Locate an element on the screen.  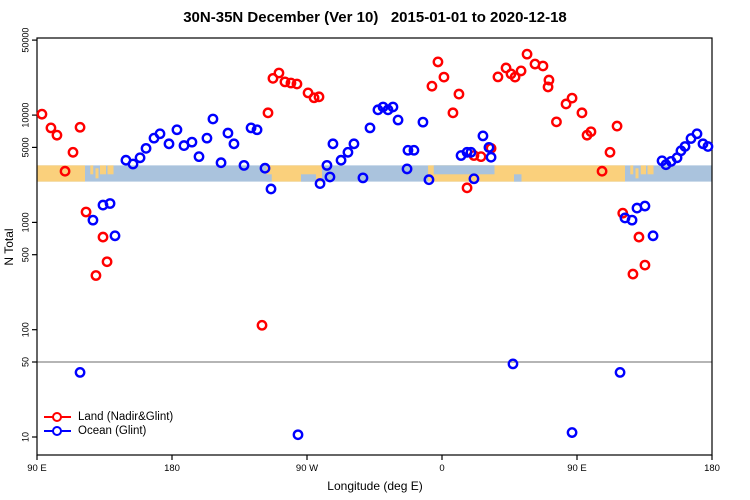
y-tick-label: 500 is located at coordinates (25, 254).